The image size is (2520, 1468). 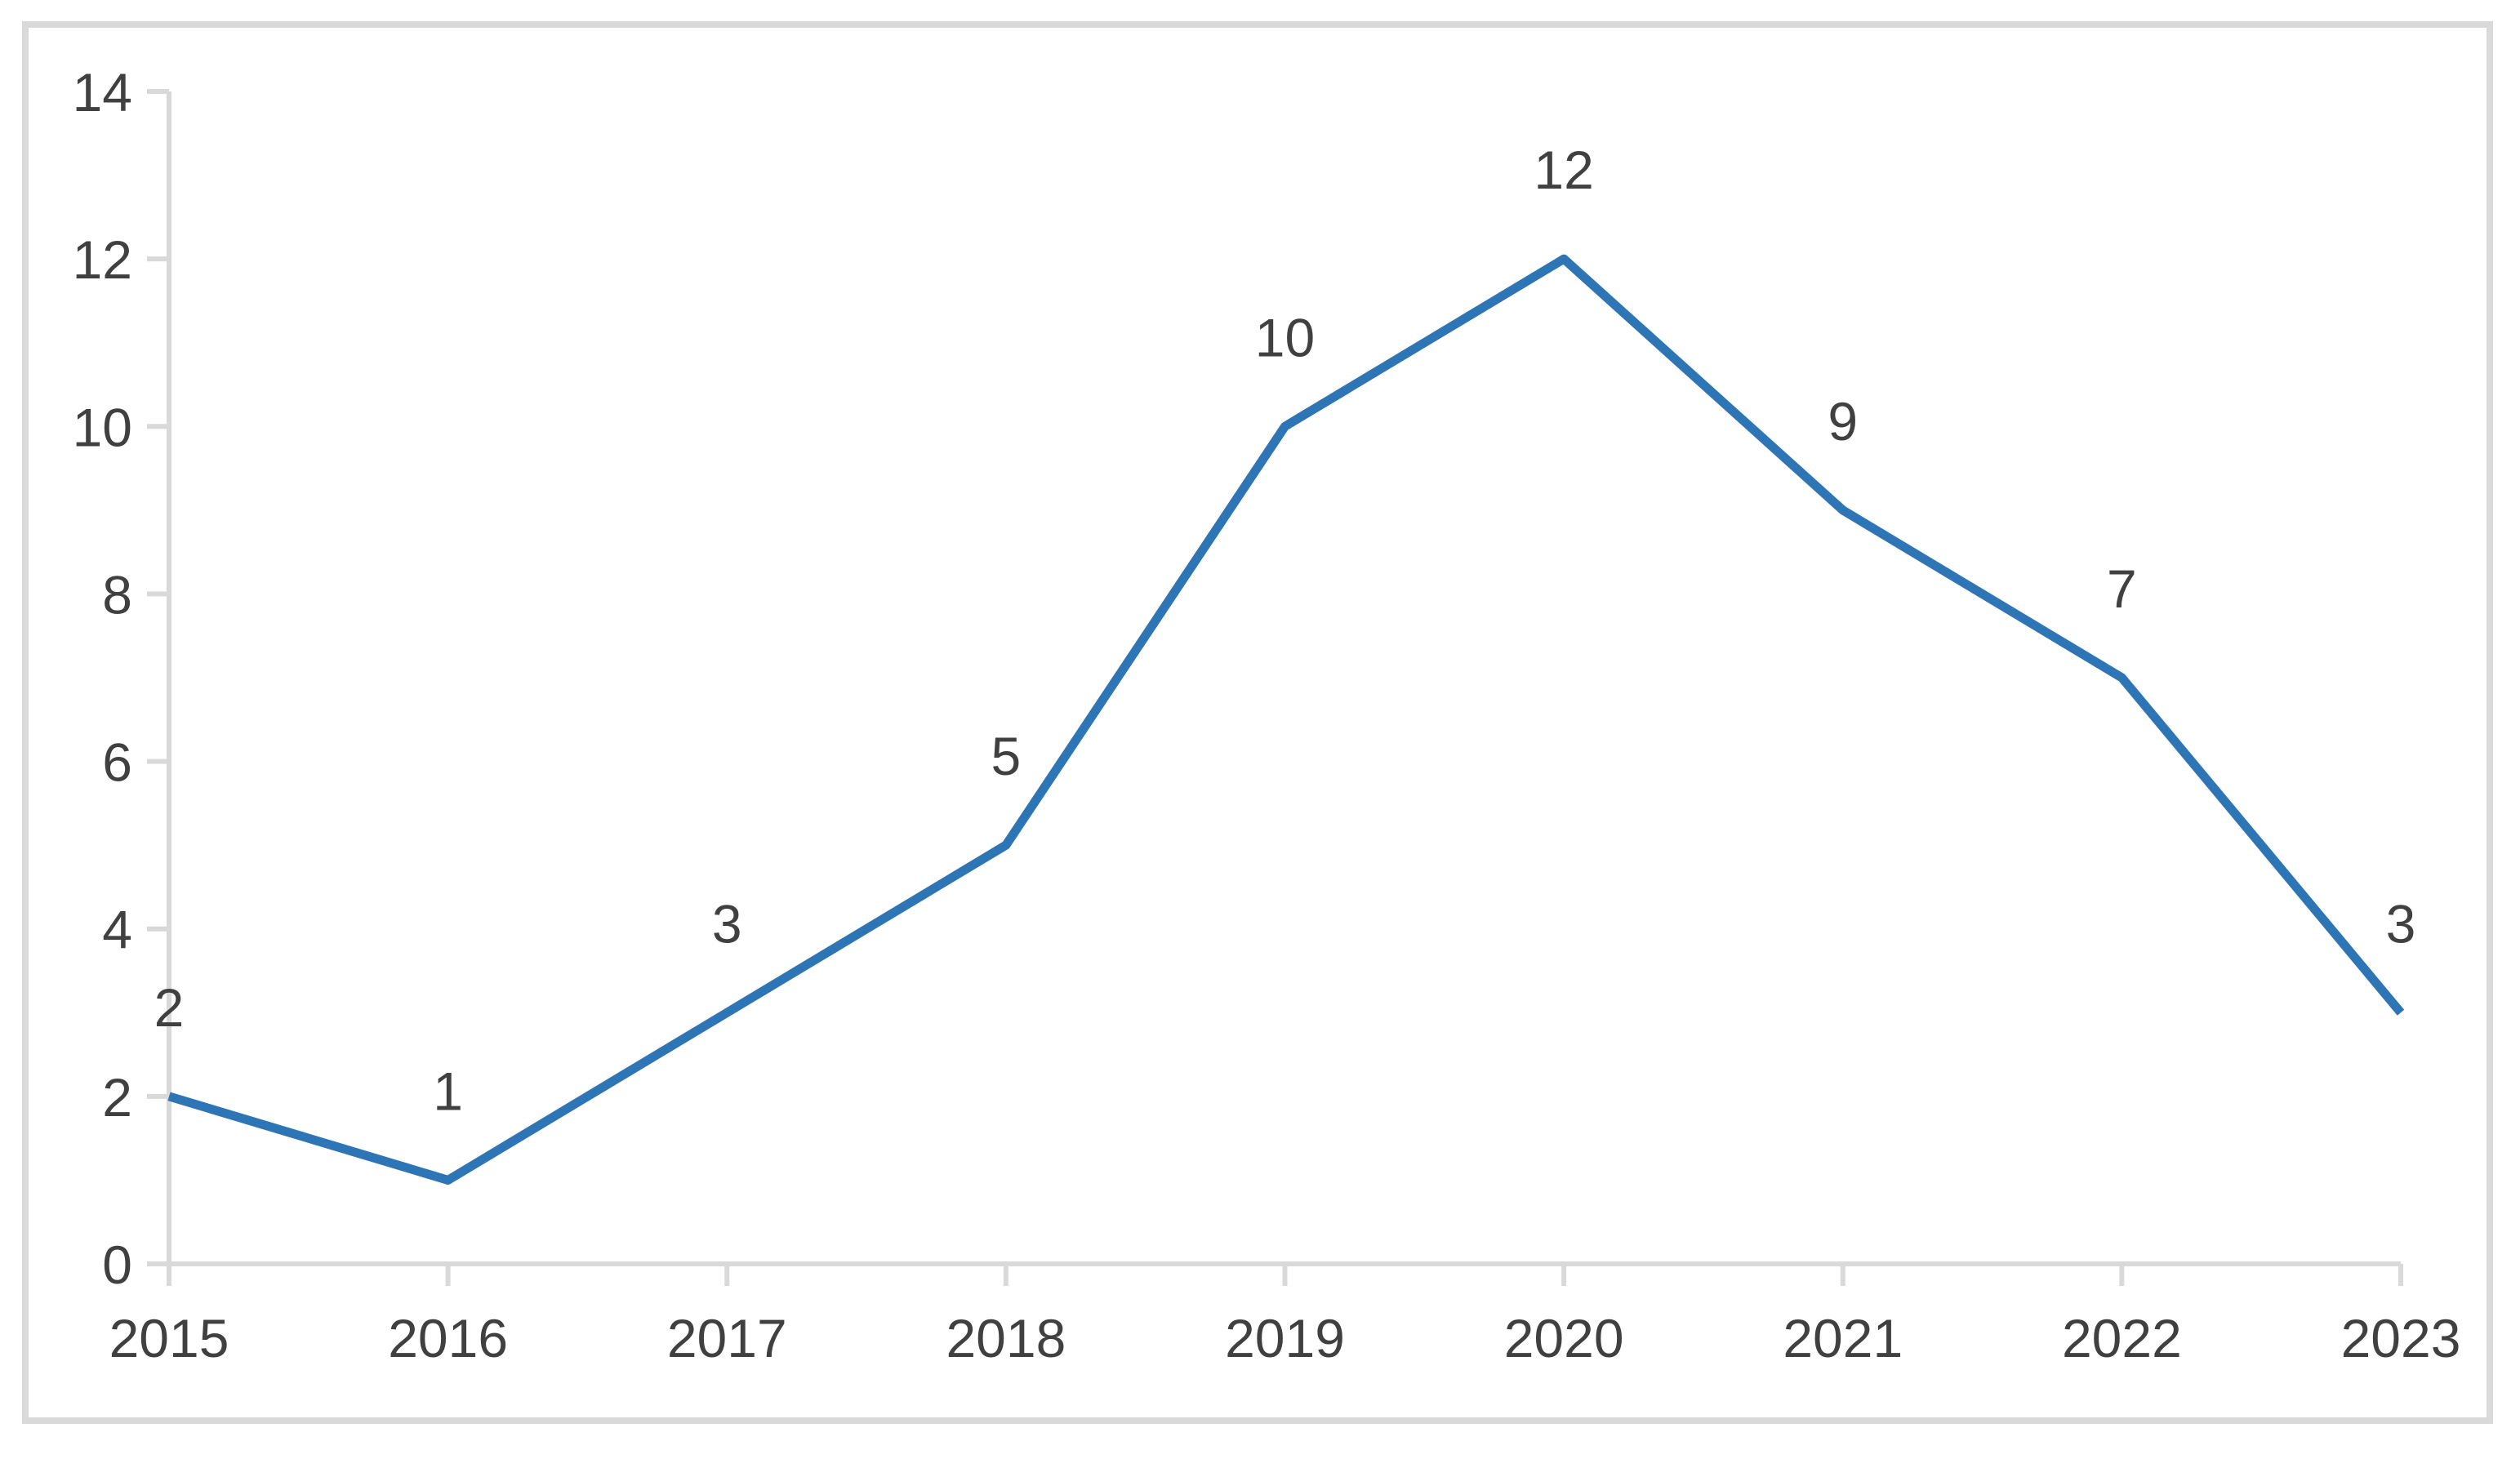 I want to click on y-axis-tick-label: 0, so click(x=117, y=1264).